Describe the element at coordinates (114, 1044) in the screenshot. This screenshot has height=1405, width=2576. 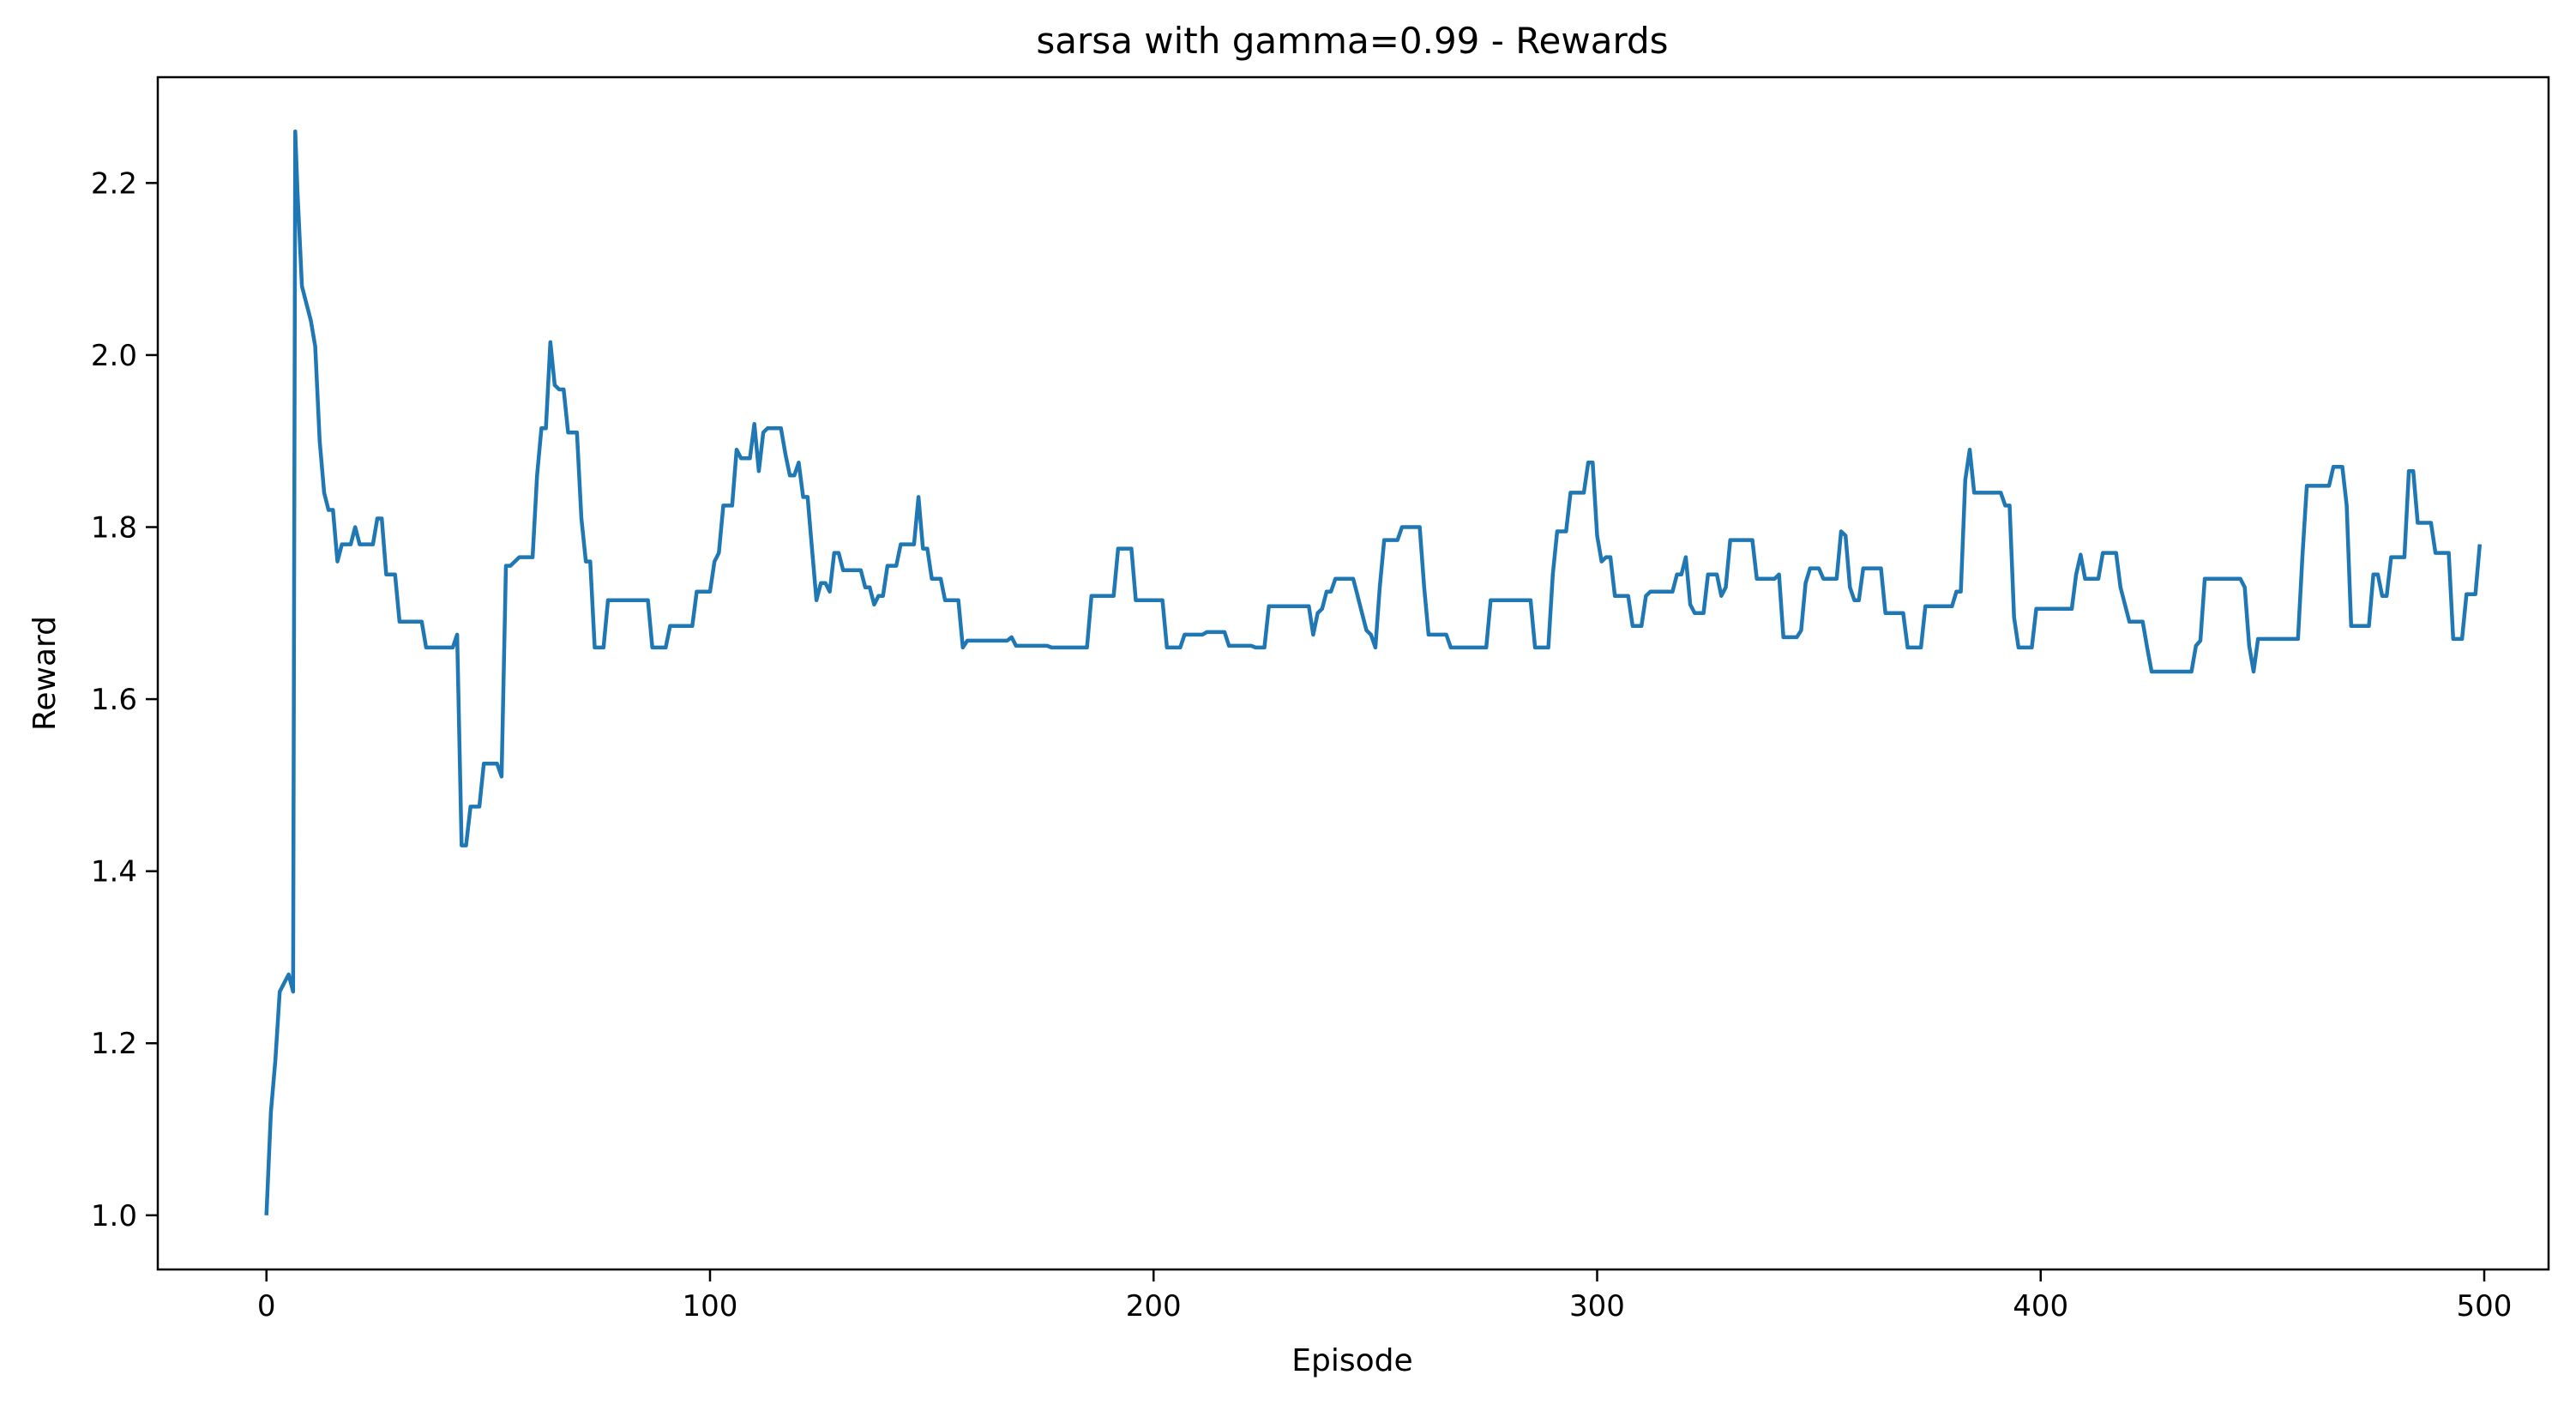
I see `y-tick-label: 1.2` at that location.